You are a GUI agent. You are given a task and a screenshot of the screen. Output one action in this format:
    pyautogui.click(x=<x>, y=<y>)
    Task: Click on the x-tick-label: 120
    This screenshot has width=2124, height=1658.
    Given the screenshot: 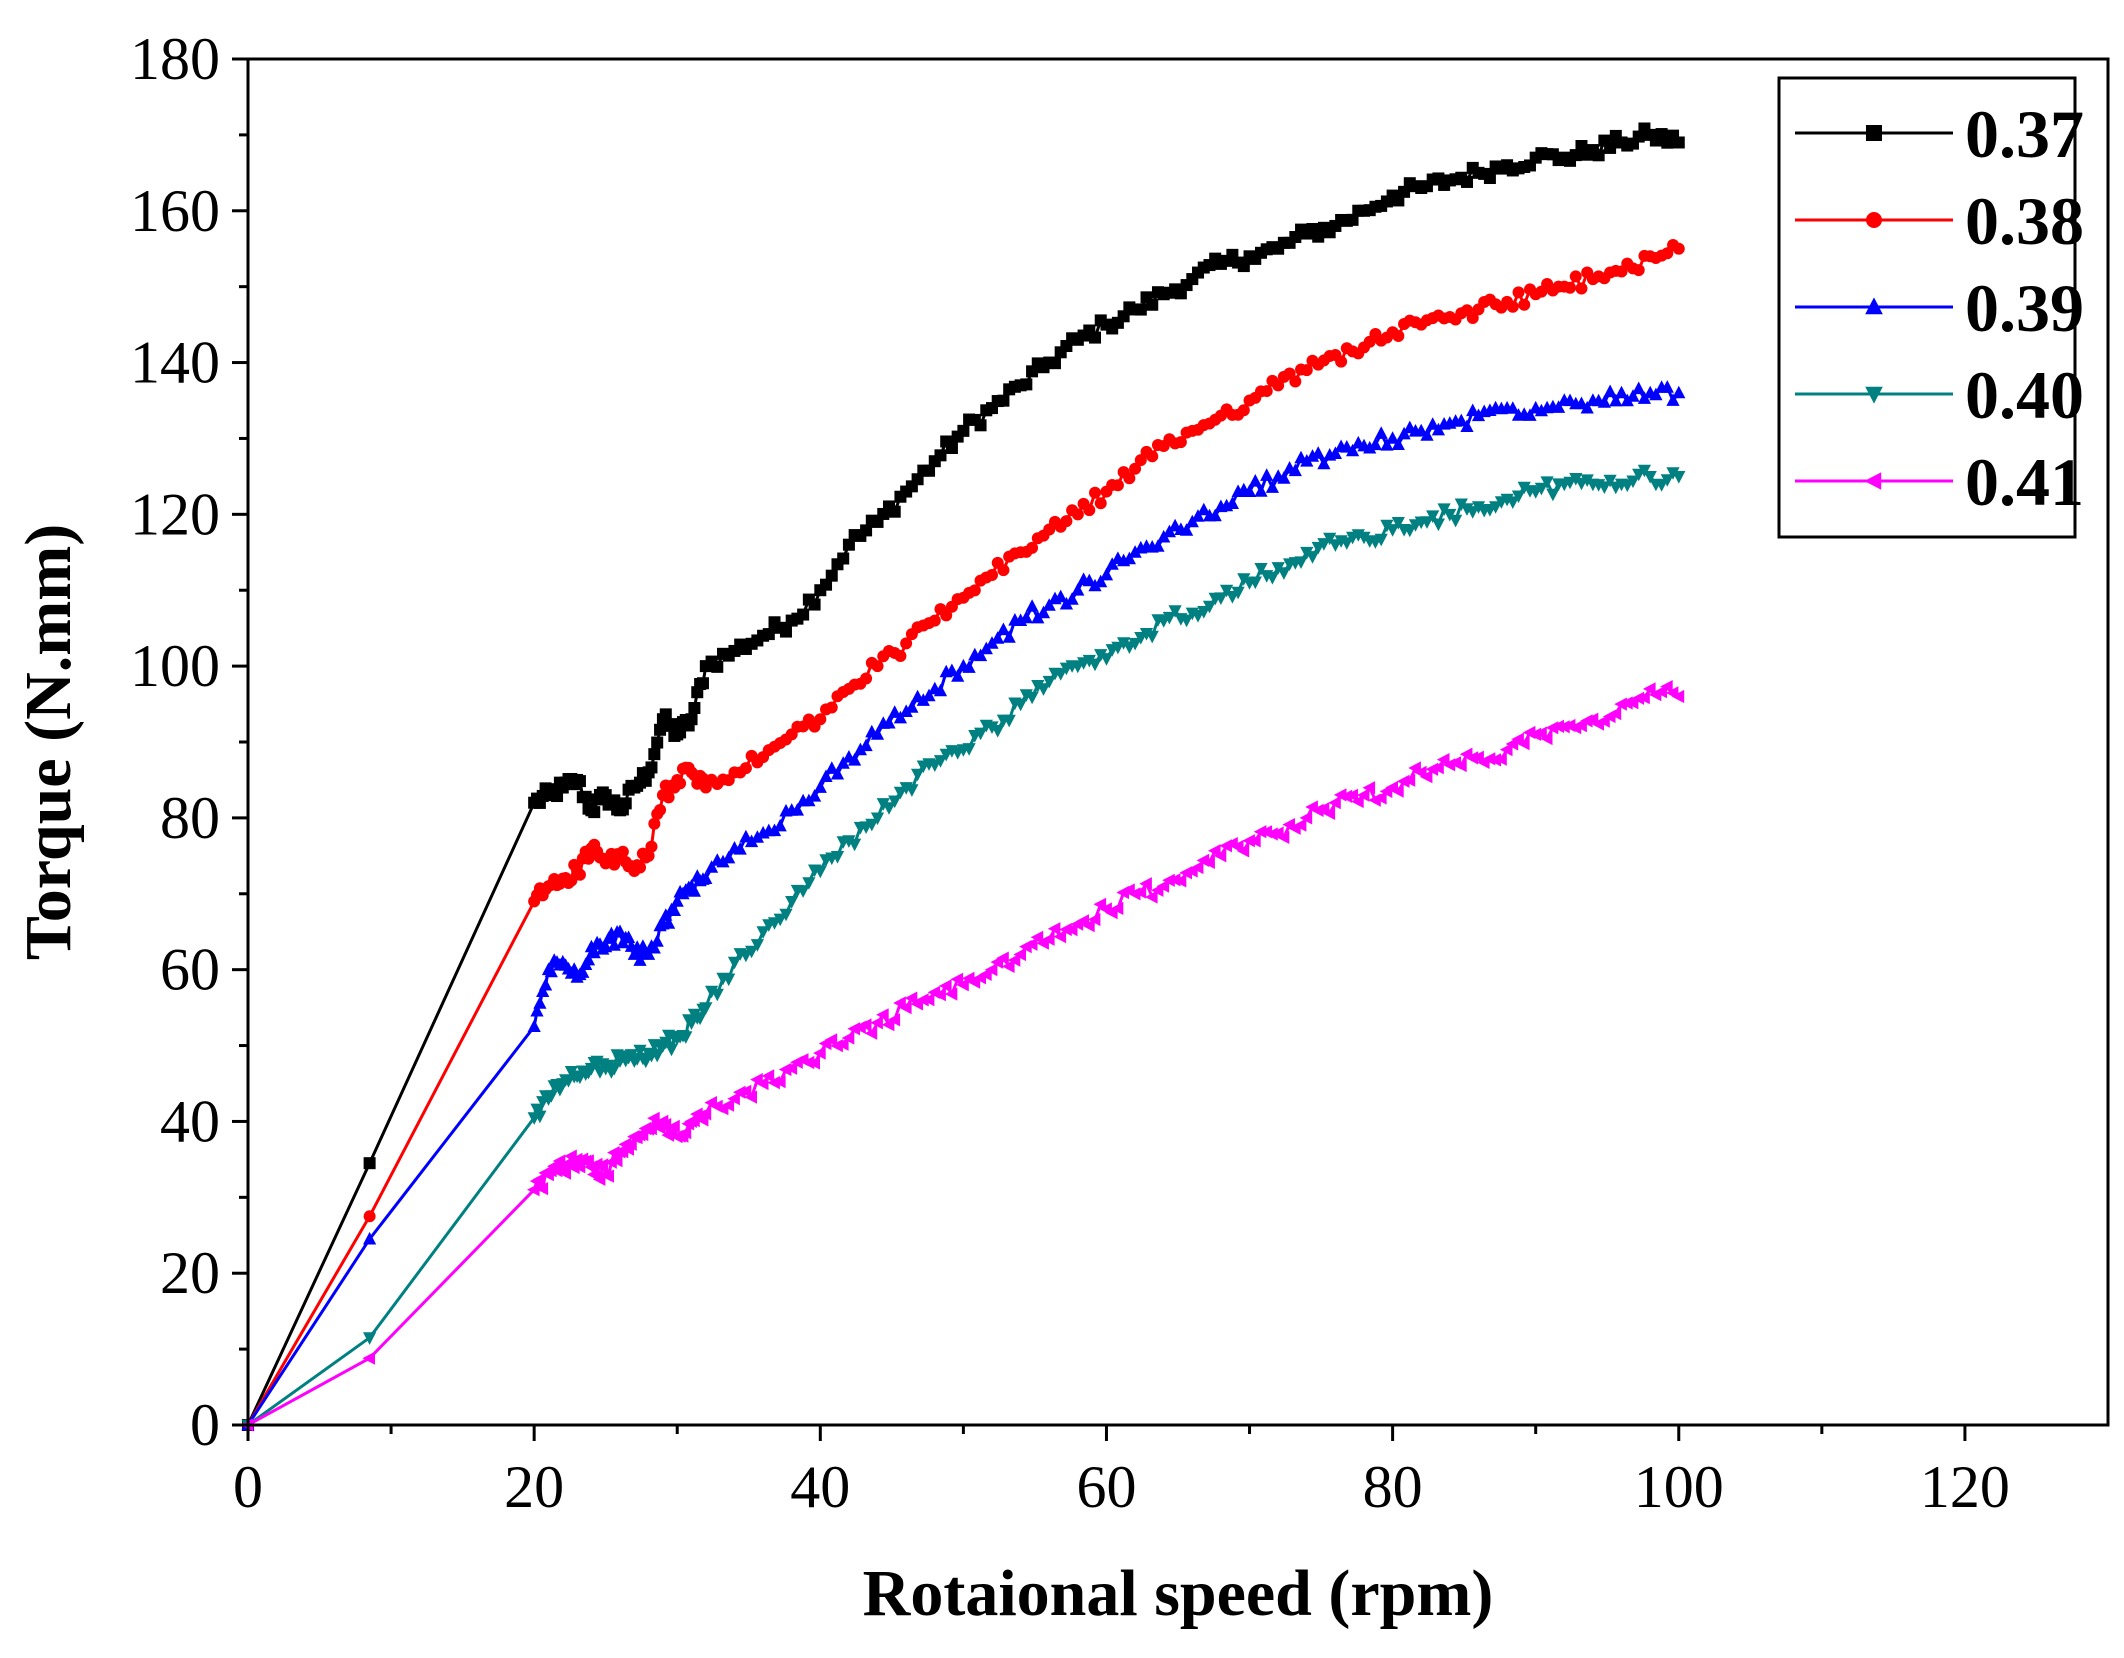 What is the action you would take?
    pyautogui.click(x=1965, y=1487)
    